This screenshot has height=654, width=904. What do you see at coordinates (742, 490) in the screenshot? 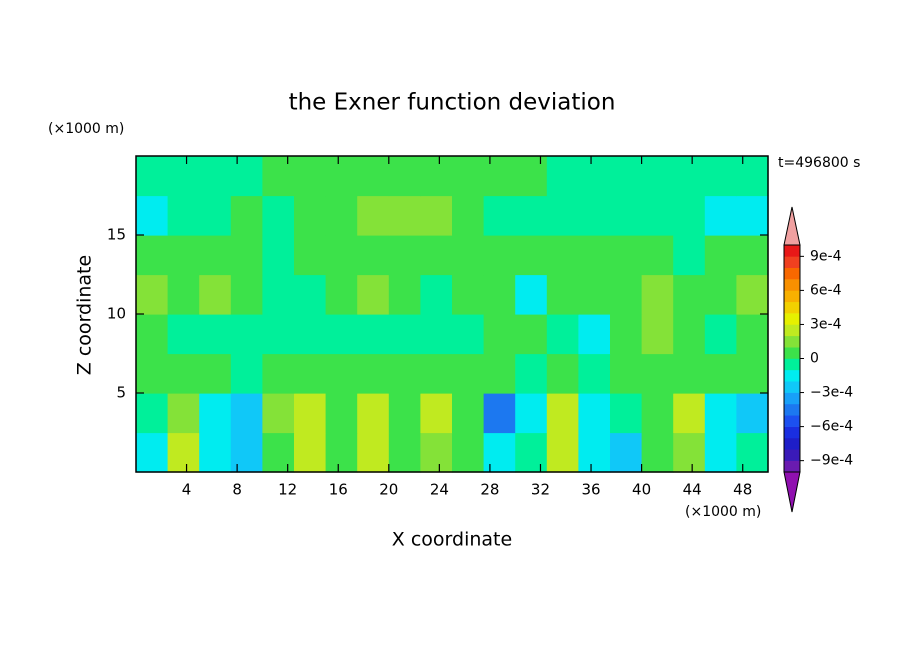
I see `x-tick-label: 48` at bounding box center [742, 490].